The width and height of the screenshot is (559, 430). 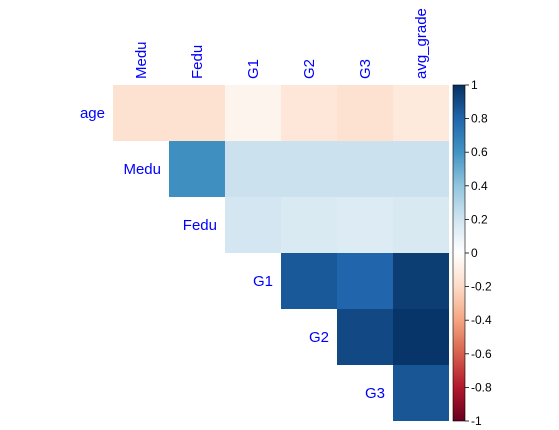 I want to click on row-label-Fedu: Fedu, so click(x=200, y=225).